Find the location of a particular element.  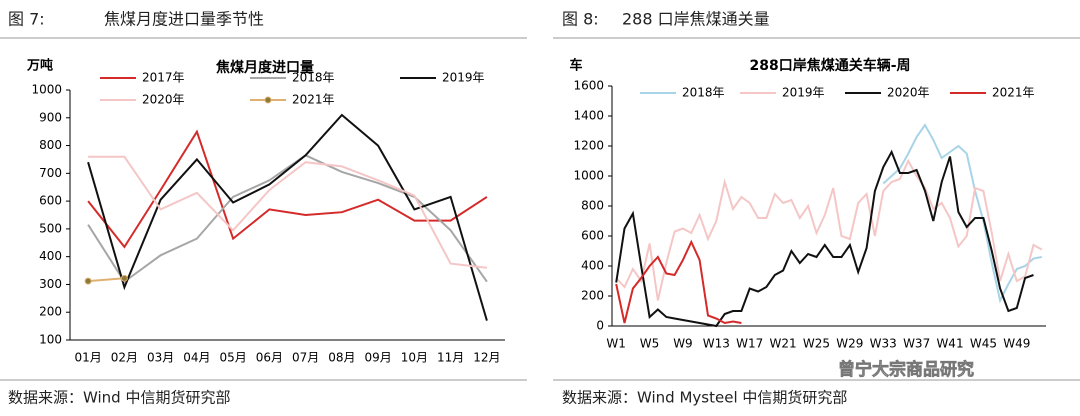

x-tick-label: W21 is located at coordinates (783, 344).